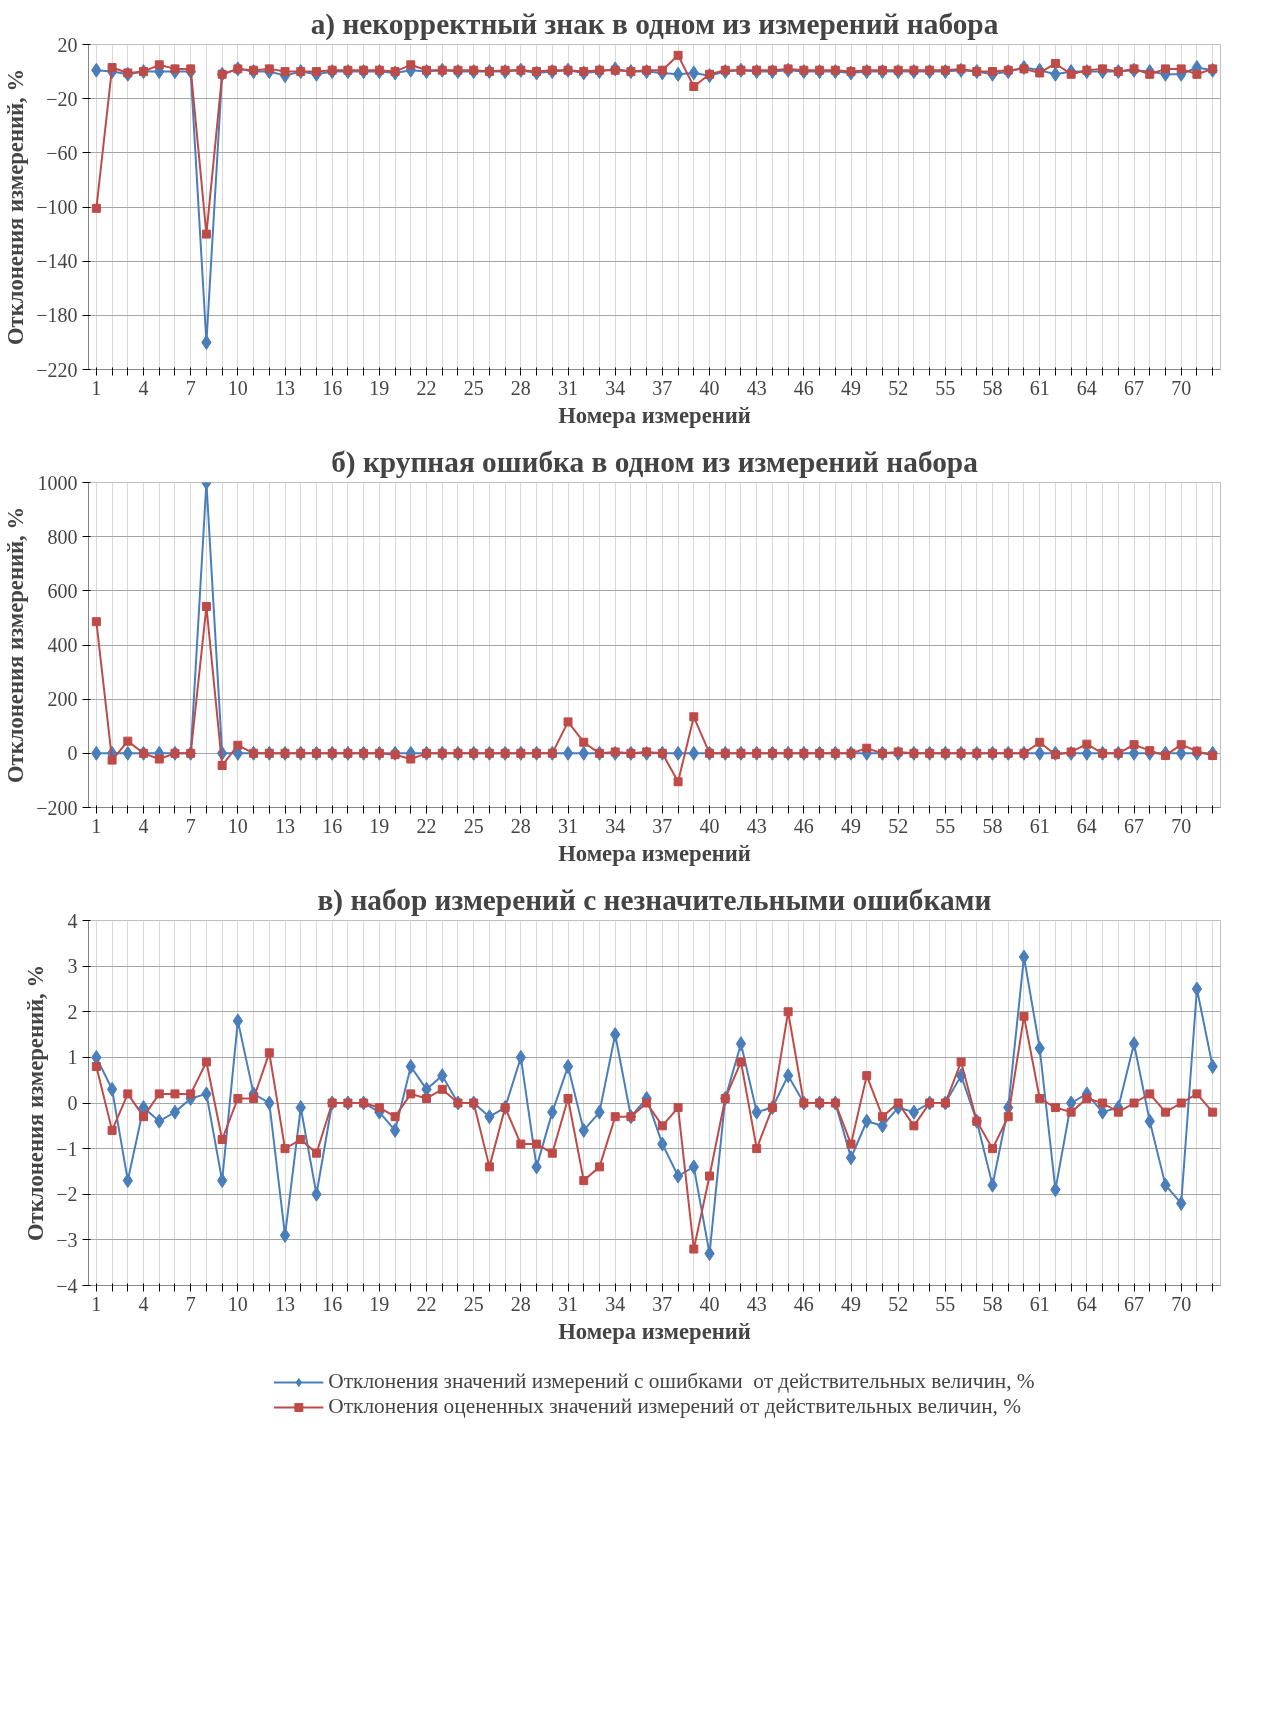 This screenshot has height=1720, width=1275. What do you see at coordinates (681, 1381) in the screenshot?
I see `legend-label: Отклонения значений измерений с ошибками от действительных величин, %` at bounding box center [681, 1381].